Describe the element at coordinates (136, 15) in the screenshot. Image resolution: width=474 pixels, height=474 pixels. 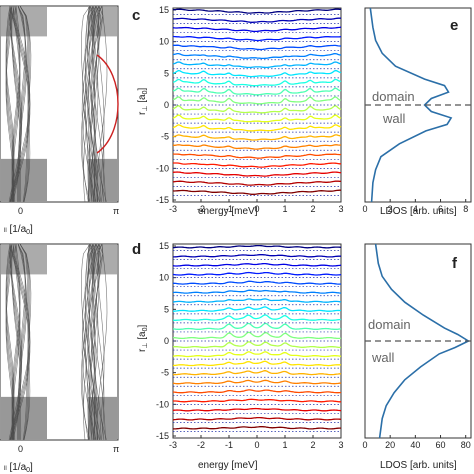
I see `panel-label-c: c` at that location.